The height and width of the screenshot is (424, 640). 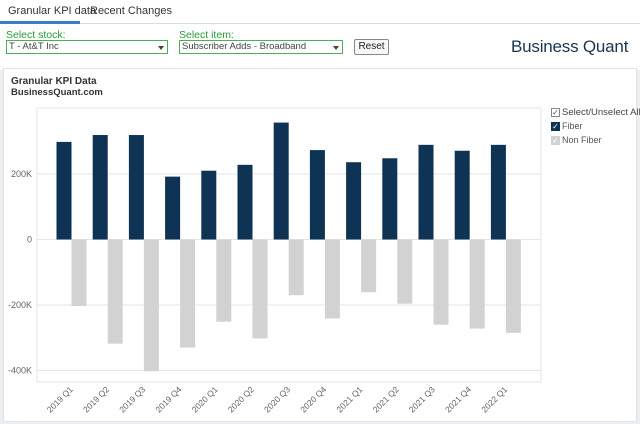 I want to click on business-quant-logo: Business Quant, so click(x=570, y=46).